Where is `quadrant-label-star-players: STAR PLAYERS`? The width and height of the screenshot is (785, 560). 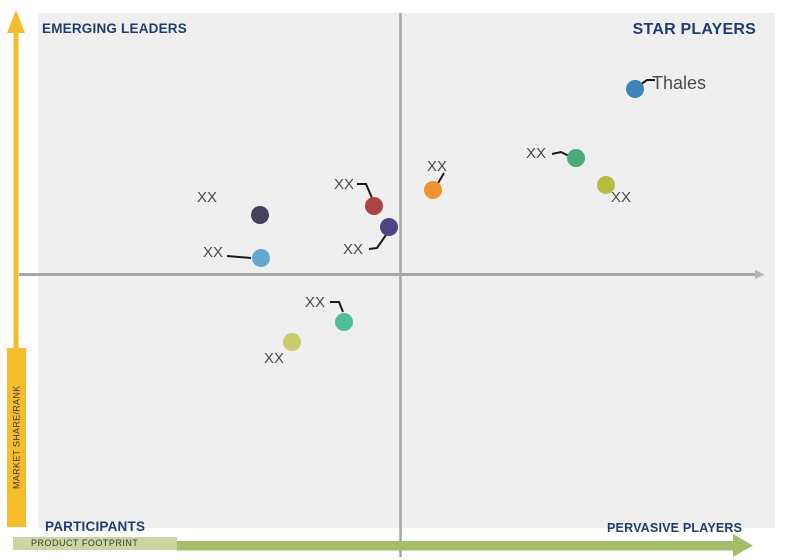
quadrant-label-star-players: STAR PLAYERS is located at coordinates (694, 29).